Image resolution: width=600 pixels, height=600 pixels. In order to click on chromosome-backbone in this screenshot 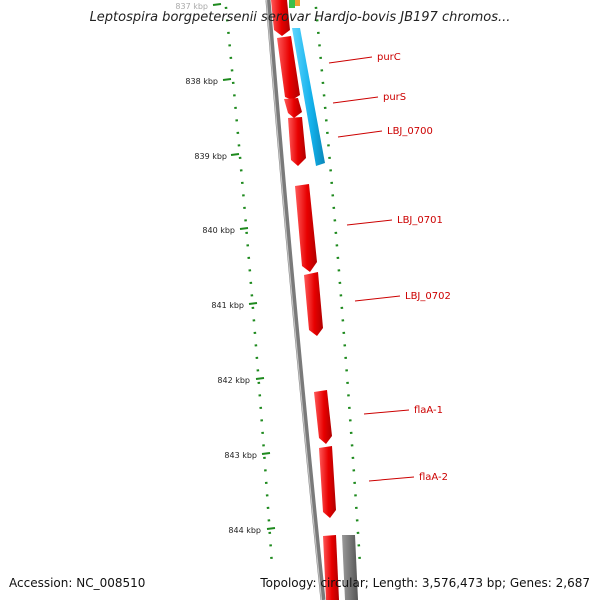, I will do `click(295, 300)`.